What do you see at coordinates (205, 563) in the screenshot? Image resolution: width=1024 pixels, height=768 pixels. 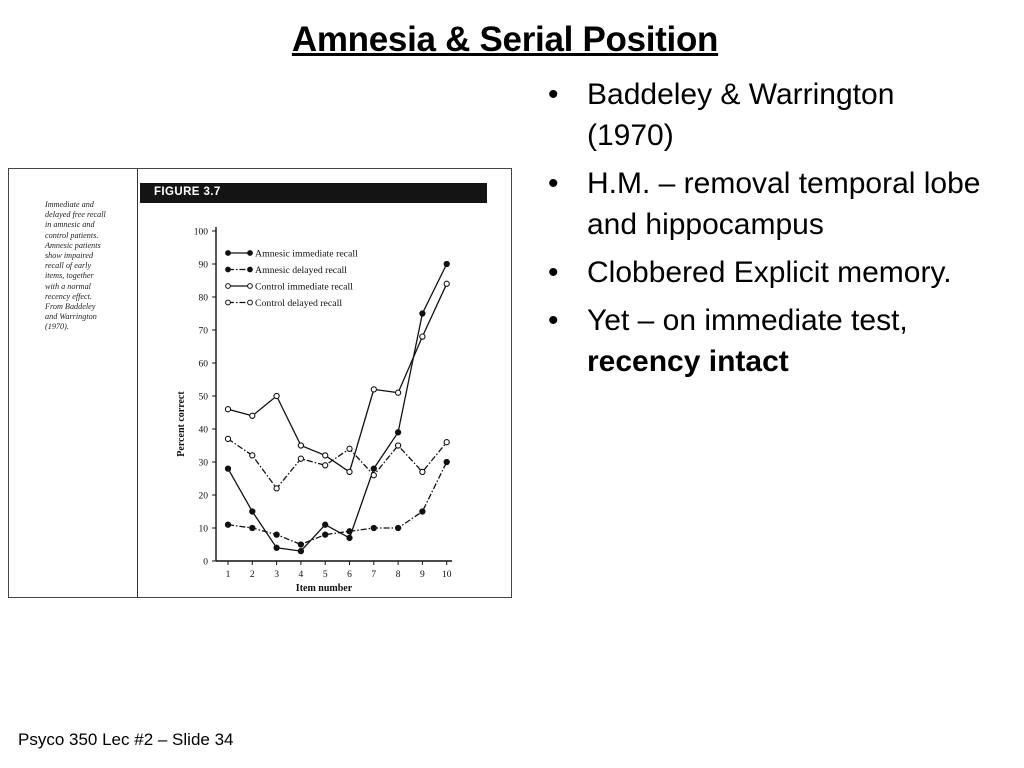 I see `y-tick-label: 0` at bounding box center [205, 563].